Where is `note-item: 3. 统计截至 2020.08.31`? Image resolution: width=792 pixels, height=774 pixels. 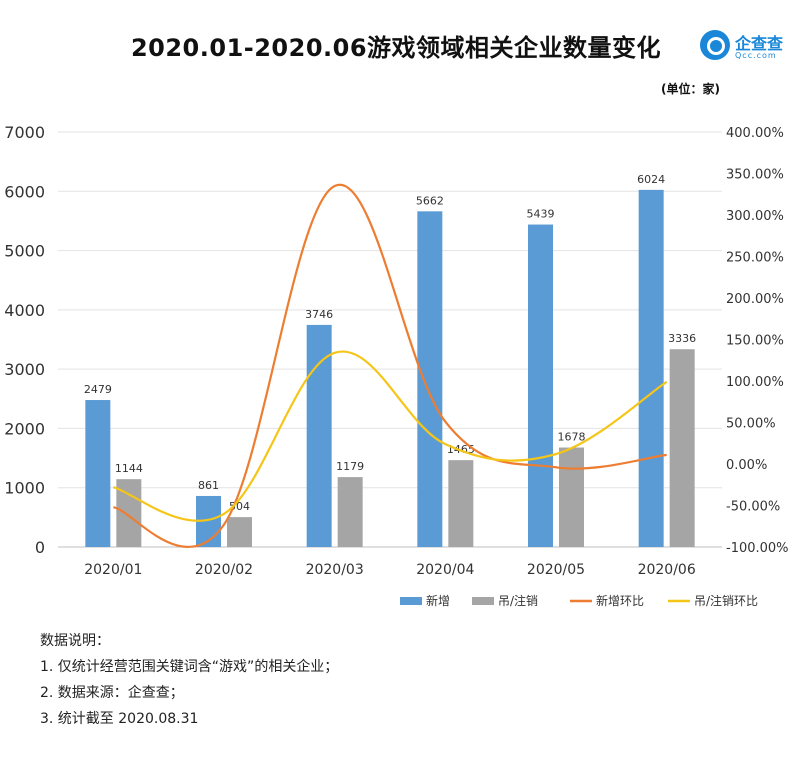
note-item: 3. 统计截至 2020.08.31 is located at coordinates (119, 719).